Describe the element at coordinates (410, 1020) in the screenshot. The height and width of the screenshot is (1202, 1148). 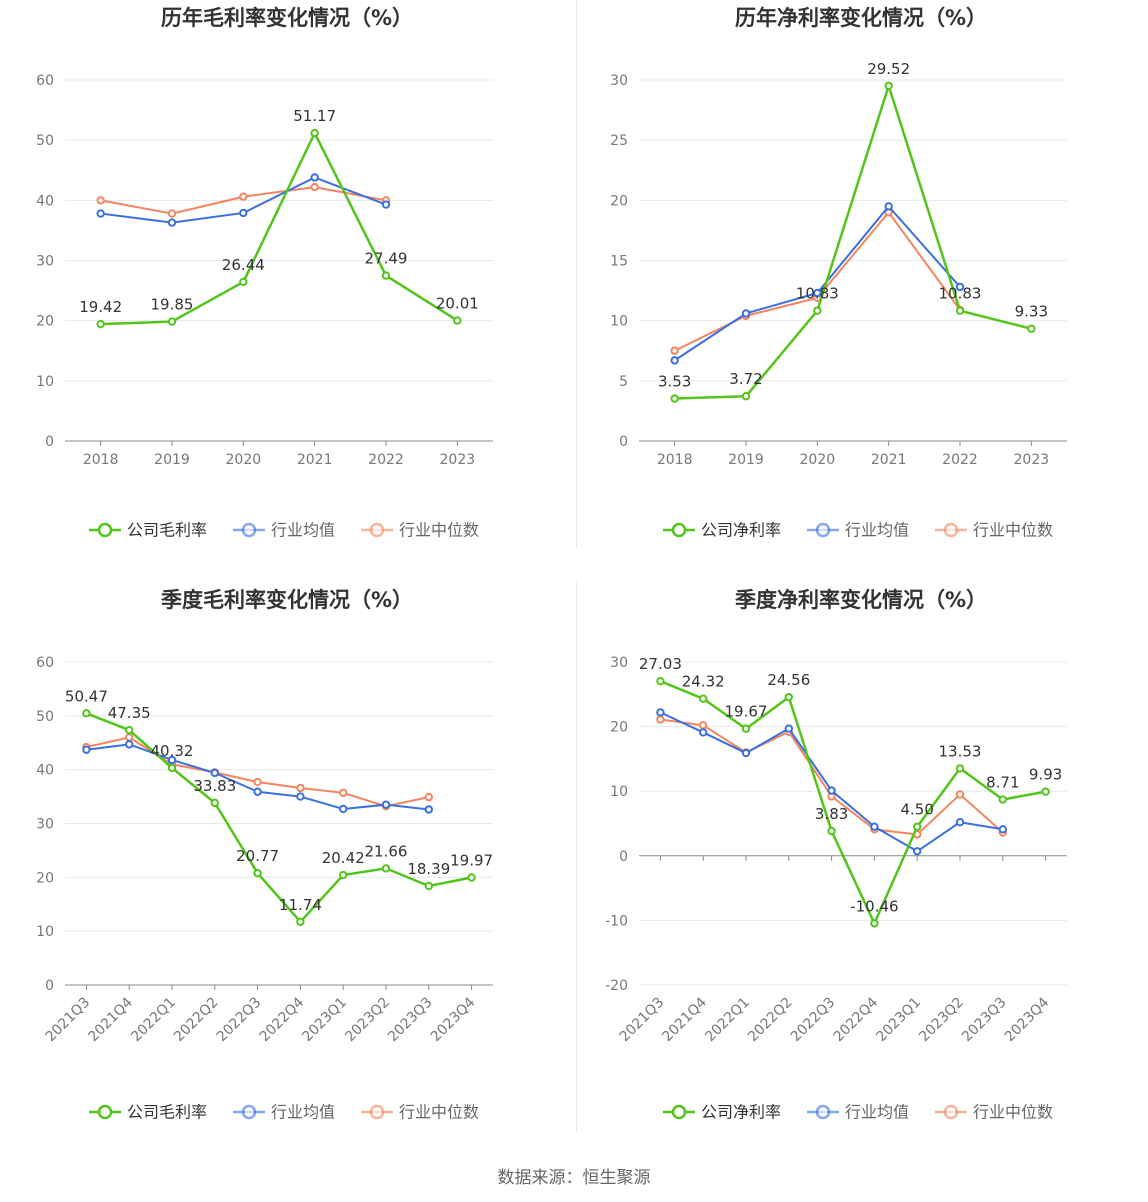
I see `x-tick-label: 2023Q3` at that location.